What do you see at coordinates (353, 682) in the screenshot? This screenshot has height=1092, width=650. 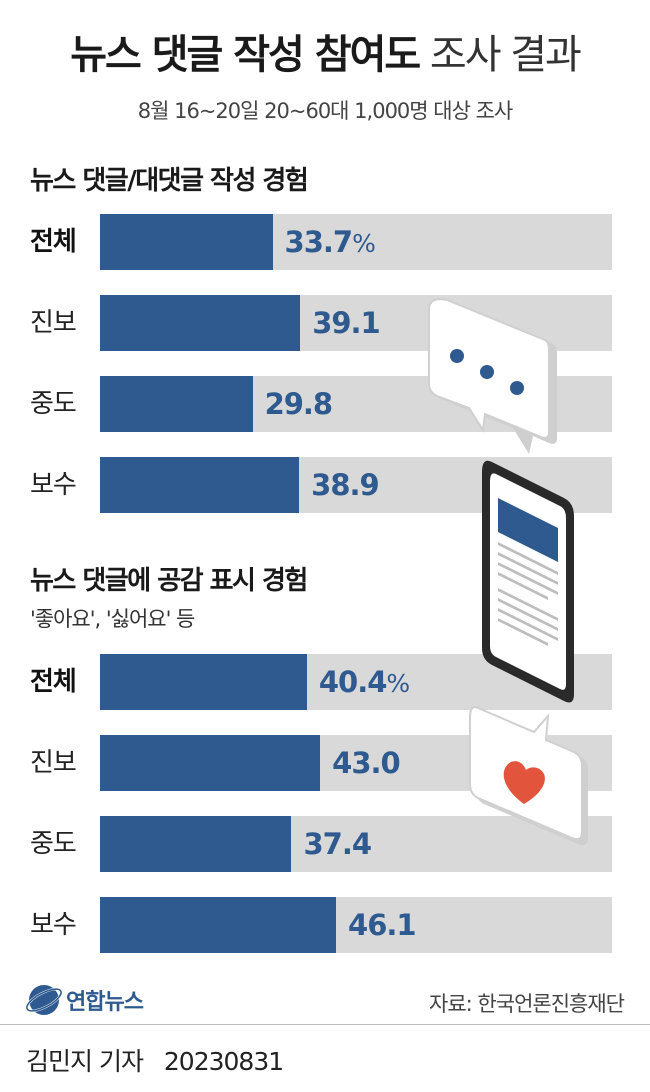 I see `value-number: 40.4` at bounding box center [353, 682].